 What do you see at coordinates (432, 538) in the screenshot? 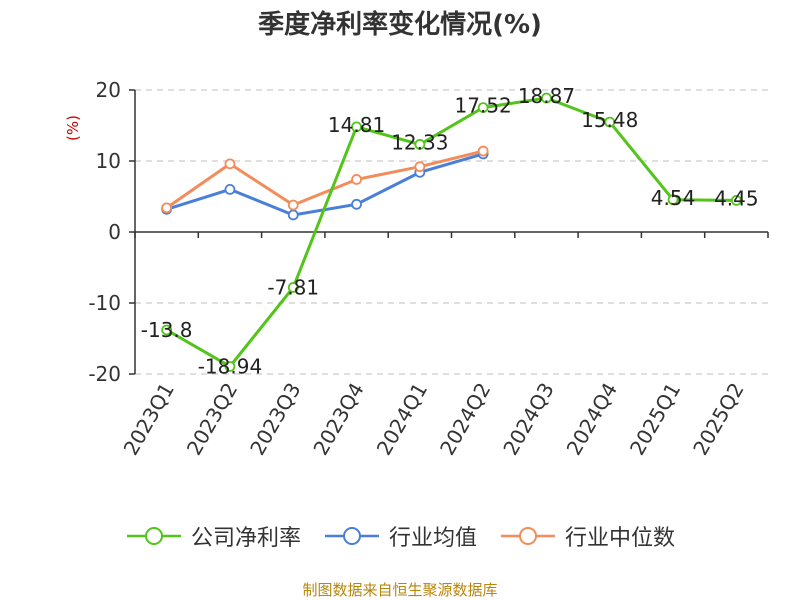
I see `legend-label: 行业均值` at bounding box center [432, 538].